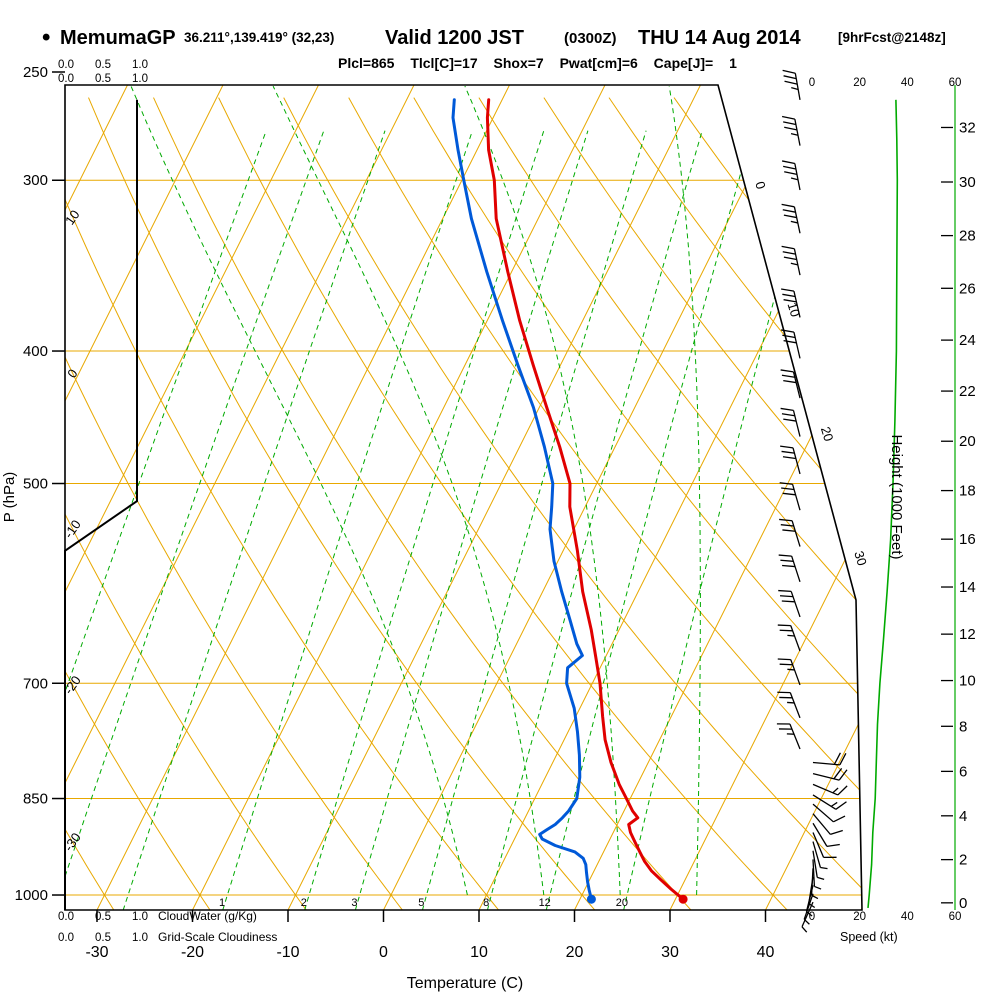 Image resolution: width=1000 pixels, height=1000 pixels. Describe the element at coordinates (103, 917) in the screenshot. I see `cloudwater-tick-bottom: 0.5` at that location.